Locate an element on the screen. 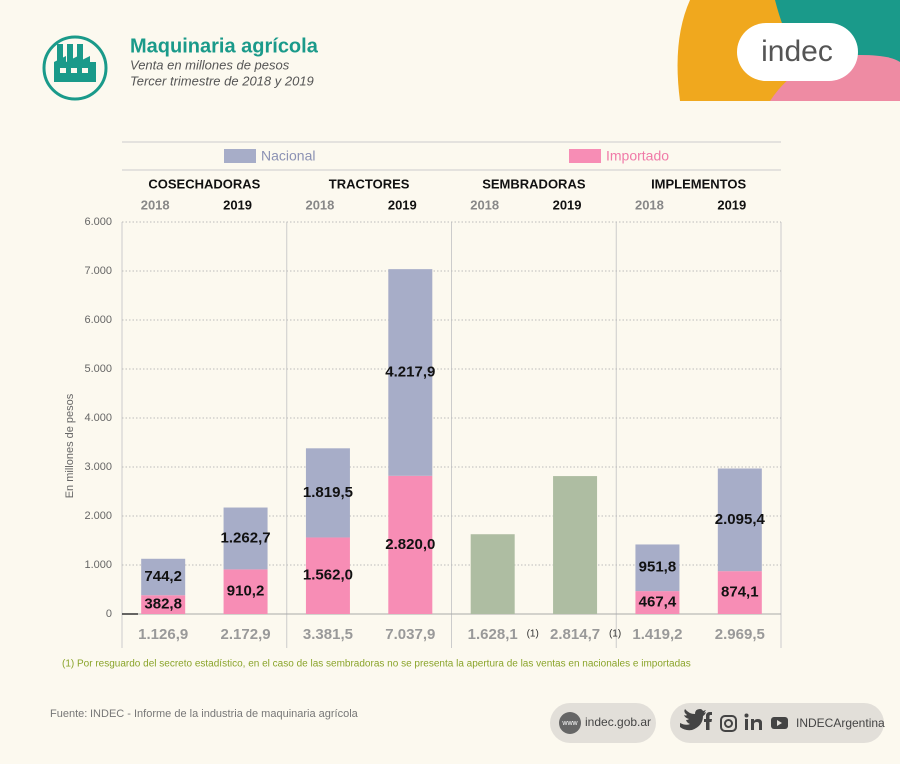  group-label: TRACTORES is located at coordinates (369, 183).